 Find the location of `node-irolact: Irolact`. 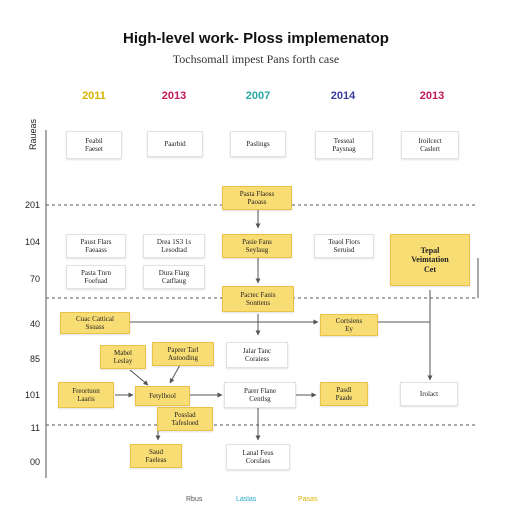

node-irolact: Irolact is located at coordinates (429, 394).